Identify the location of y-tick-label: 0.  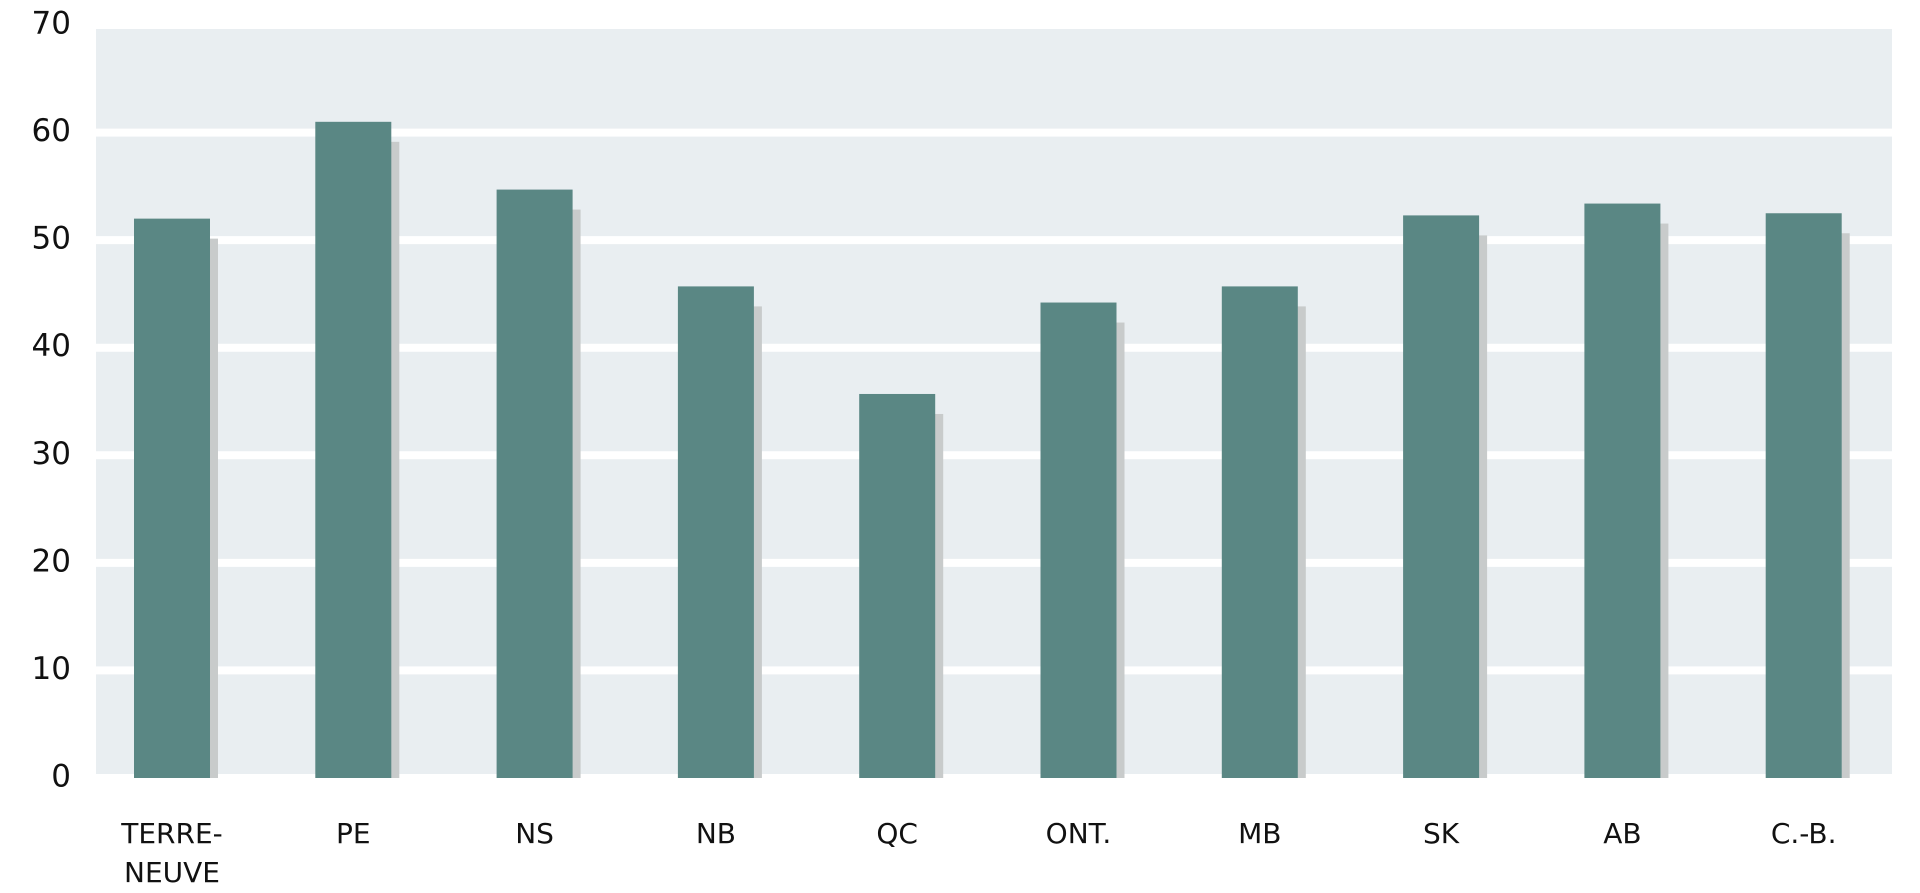
(61, 777).